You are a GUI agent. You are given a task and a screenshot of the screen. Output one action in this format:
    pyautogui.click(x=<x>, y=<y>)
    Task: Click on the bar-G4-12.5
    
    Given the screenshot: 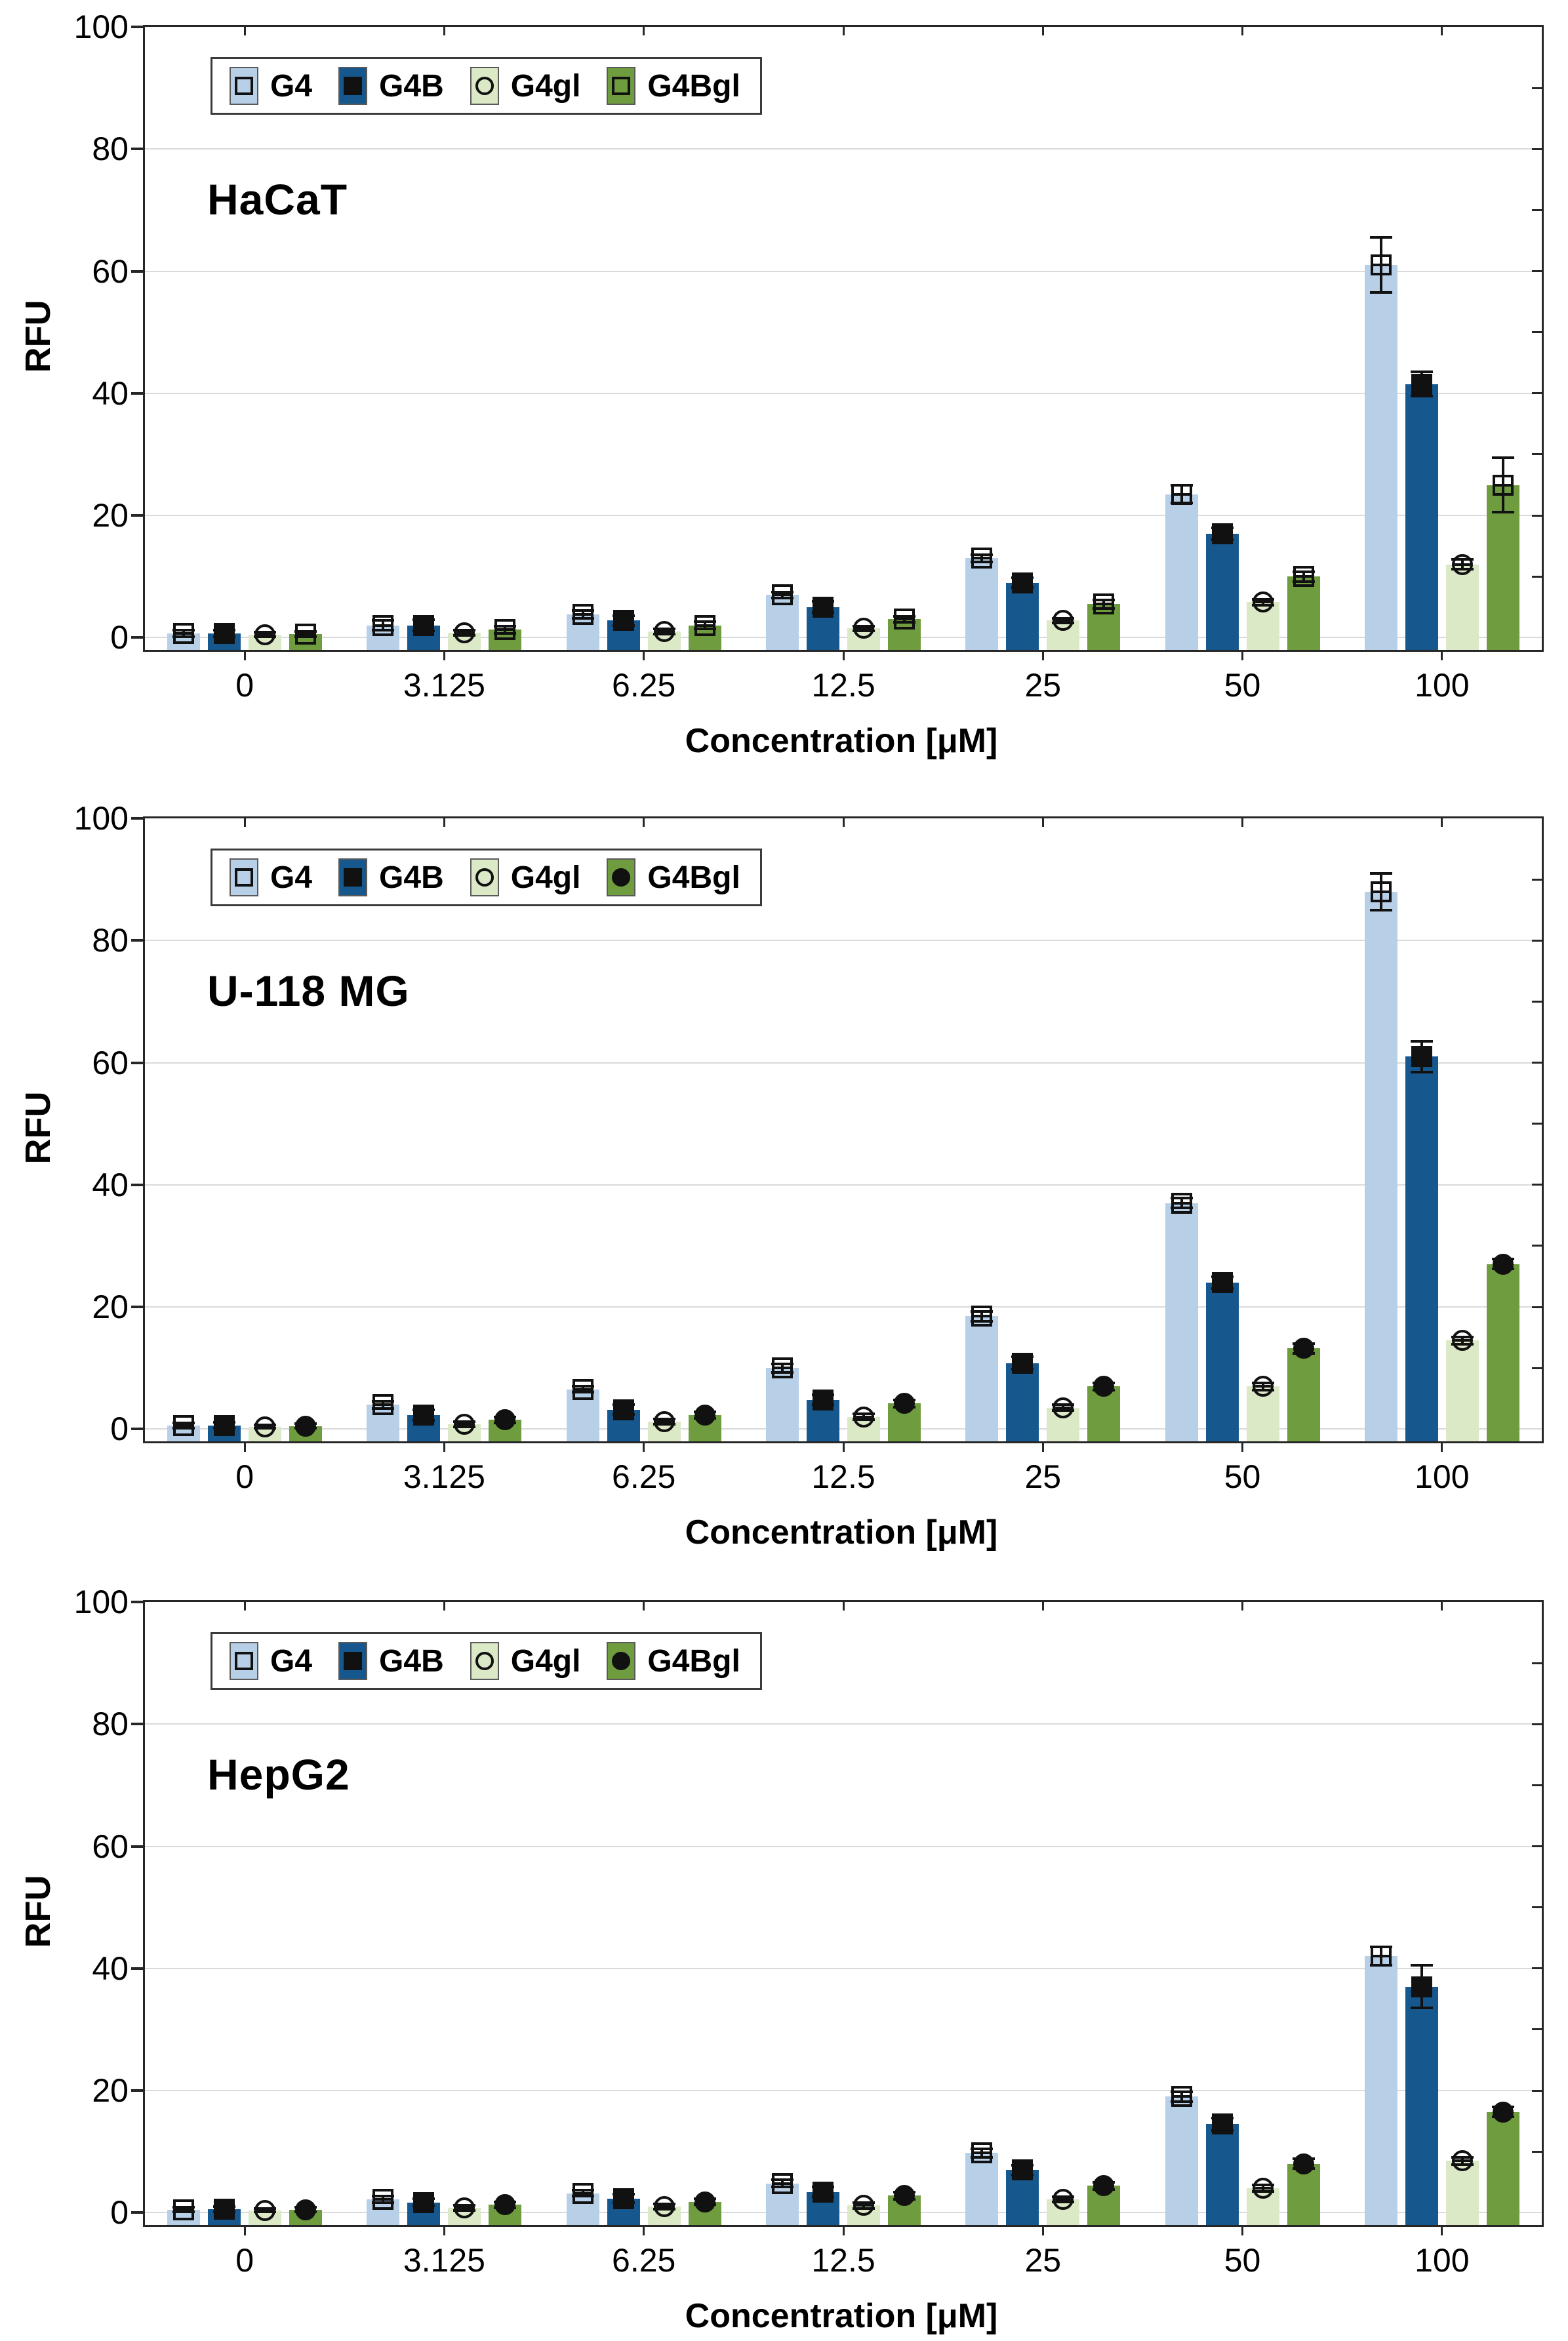 What is the action you would take?
    pyautogui.click(x=782, y=1404)
    